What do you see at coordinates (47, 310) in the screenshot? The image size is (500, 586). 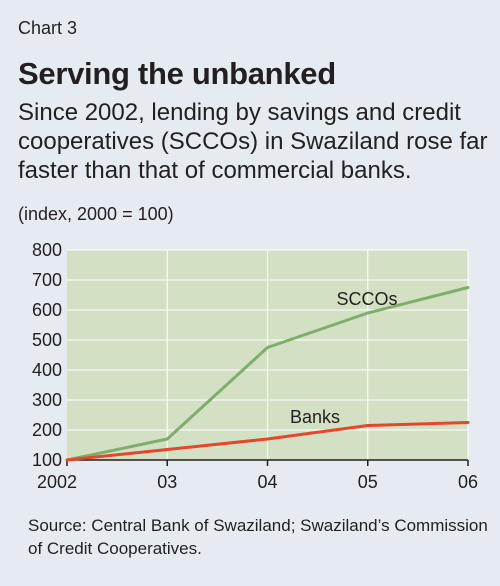 I see `y-tick-label-600: 600` at bounding box center [47, 310].